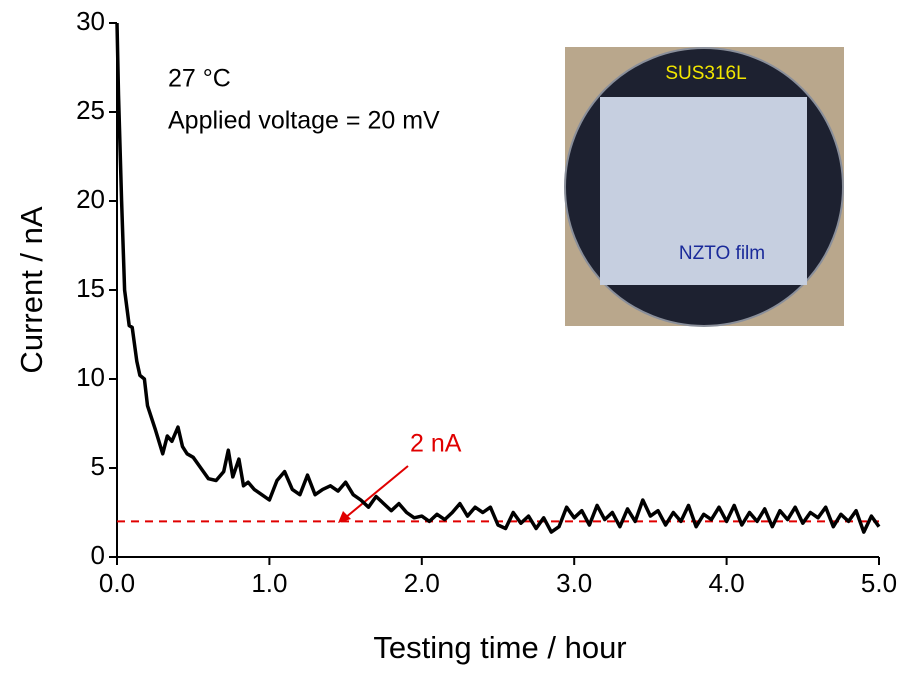 This screenshot has width=908, height=675. What do you see at coordinates (574, 583) in the screenshot?
I see `x-tick-label: 3.0` at bounding box center [574, 583].